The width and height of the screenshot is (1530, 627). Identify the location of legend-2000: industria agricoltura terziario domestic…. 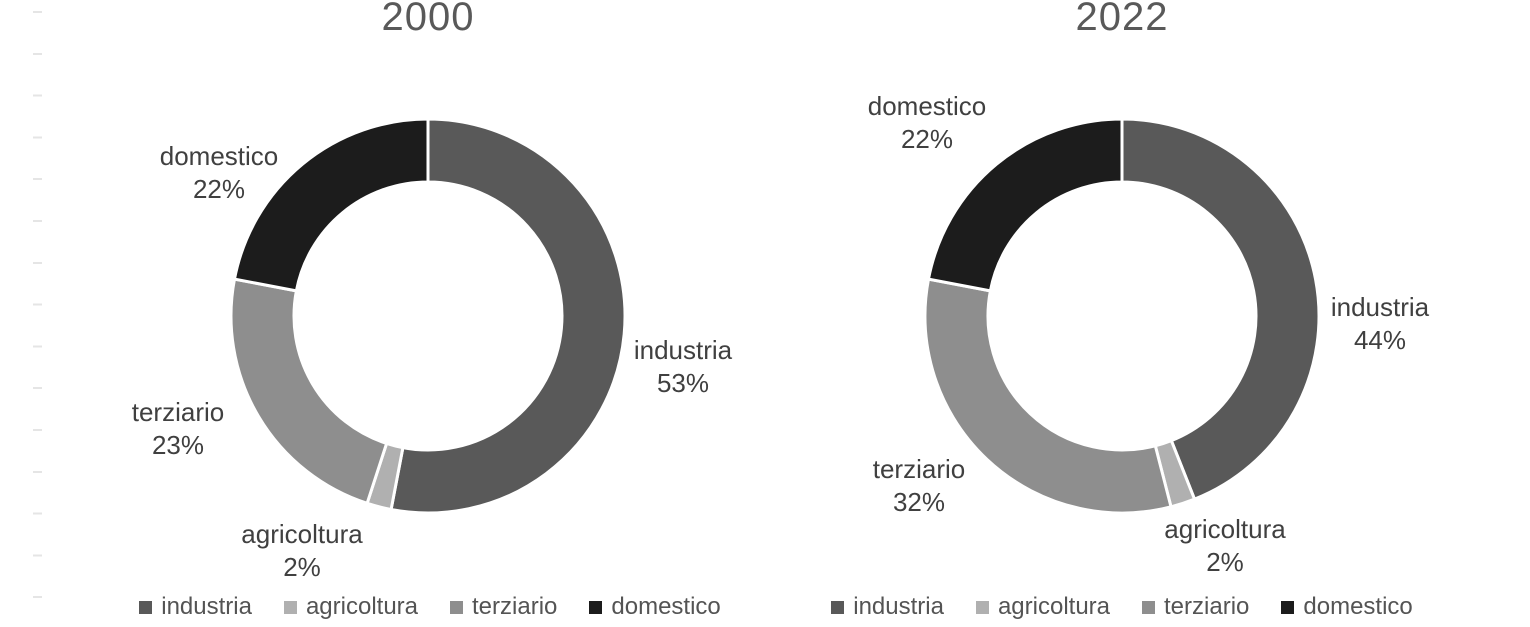
(430, 607).